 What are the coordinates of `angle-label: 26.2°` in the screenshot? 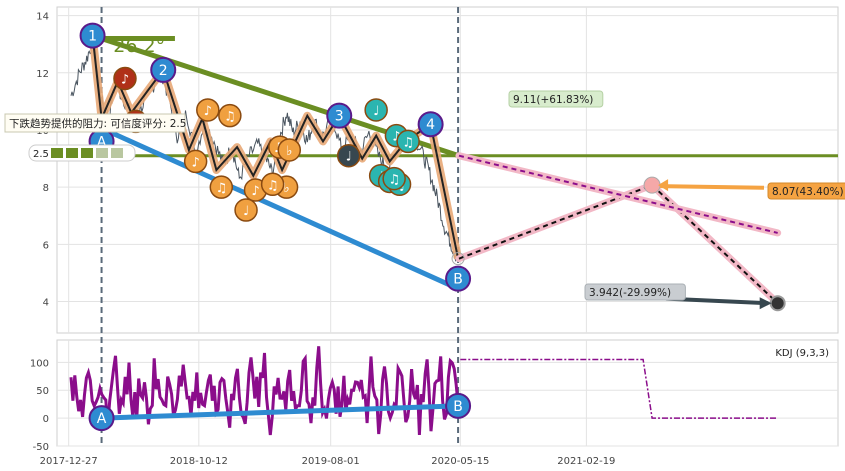 It's located at (139, 46).